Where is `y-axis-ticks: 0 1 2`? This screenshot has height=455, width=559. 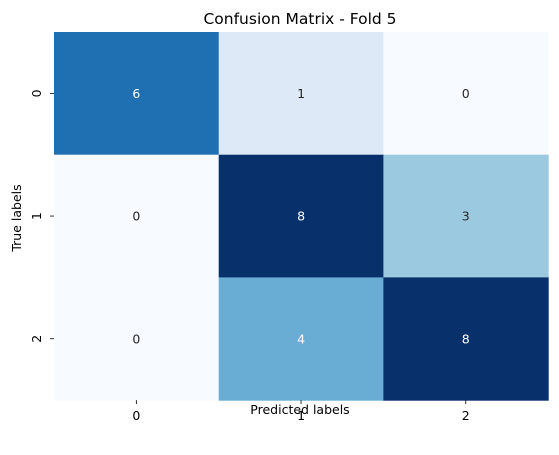 y-axis-ticks: 0 1 2 is located at coordinates (41, 216).